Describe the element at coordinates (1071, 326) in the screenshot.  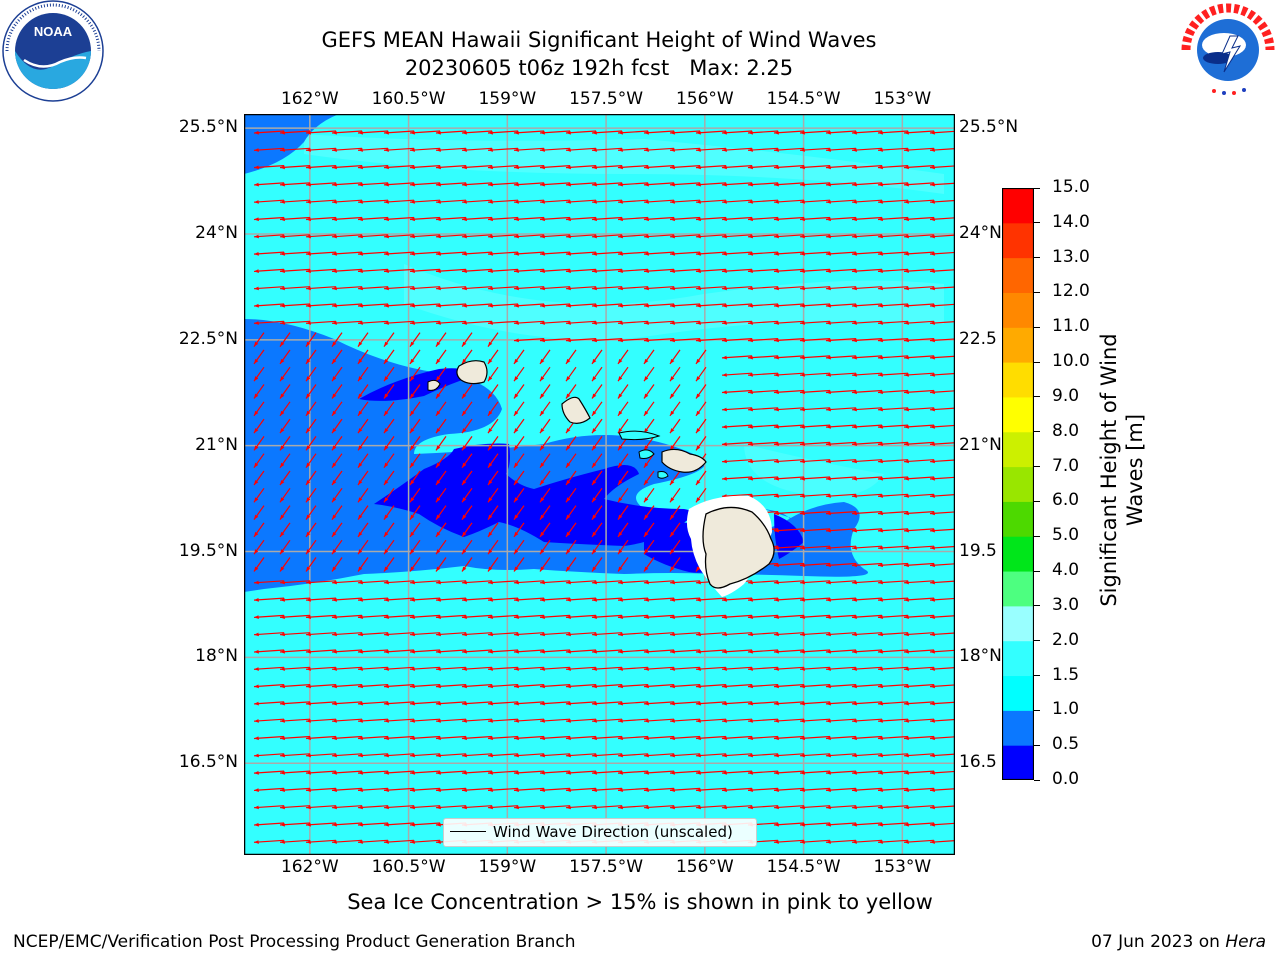
I see `colorbar-tick-label: 11.0` at that location.